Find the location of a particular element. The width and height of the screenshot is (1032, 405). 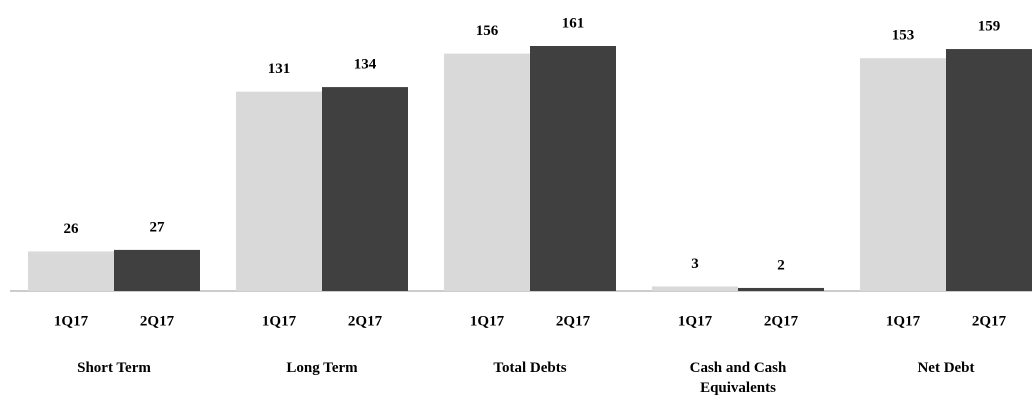

group-label: Total Debts is located at coordinates (530, 368).